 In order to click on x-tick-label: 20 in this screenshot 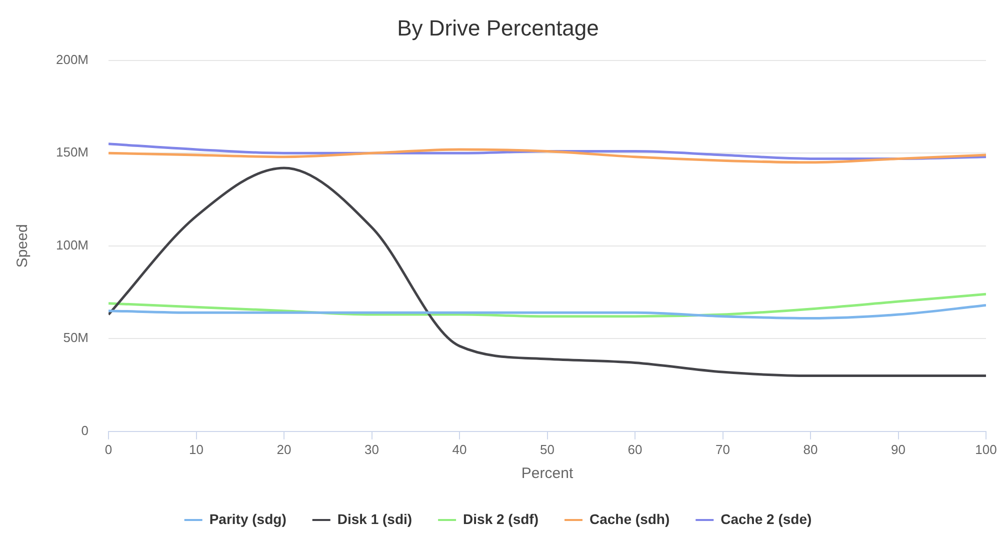, I will do `click(284, 449)`.